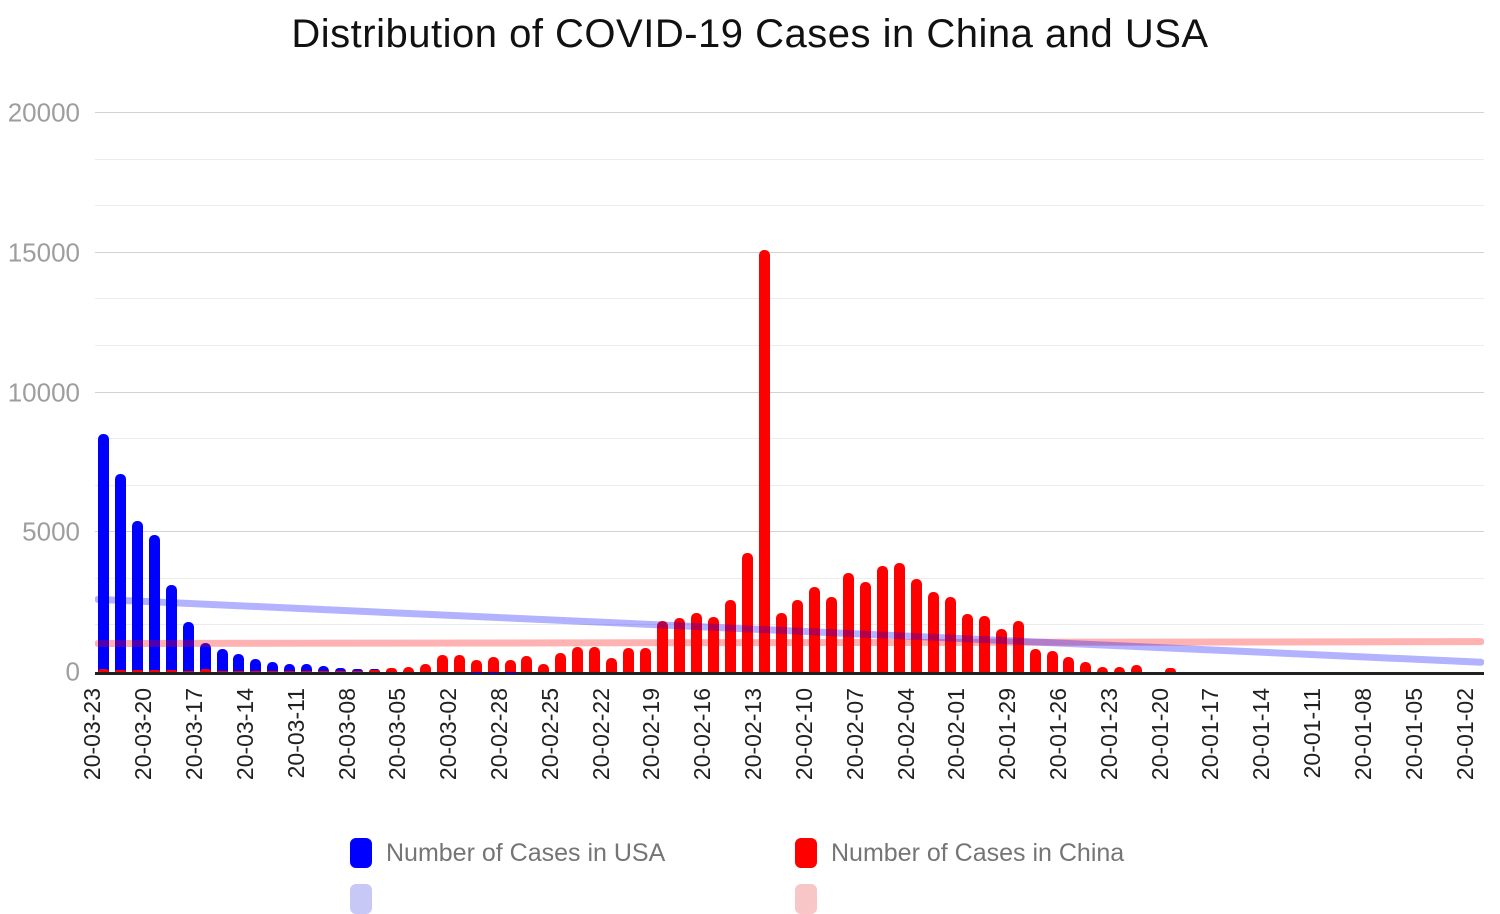 The height and width of the screenshot is (914, 1500). I want to click on legend-item-usa: Number of Cases in USA, so click(507, 853).